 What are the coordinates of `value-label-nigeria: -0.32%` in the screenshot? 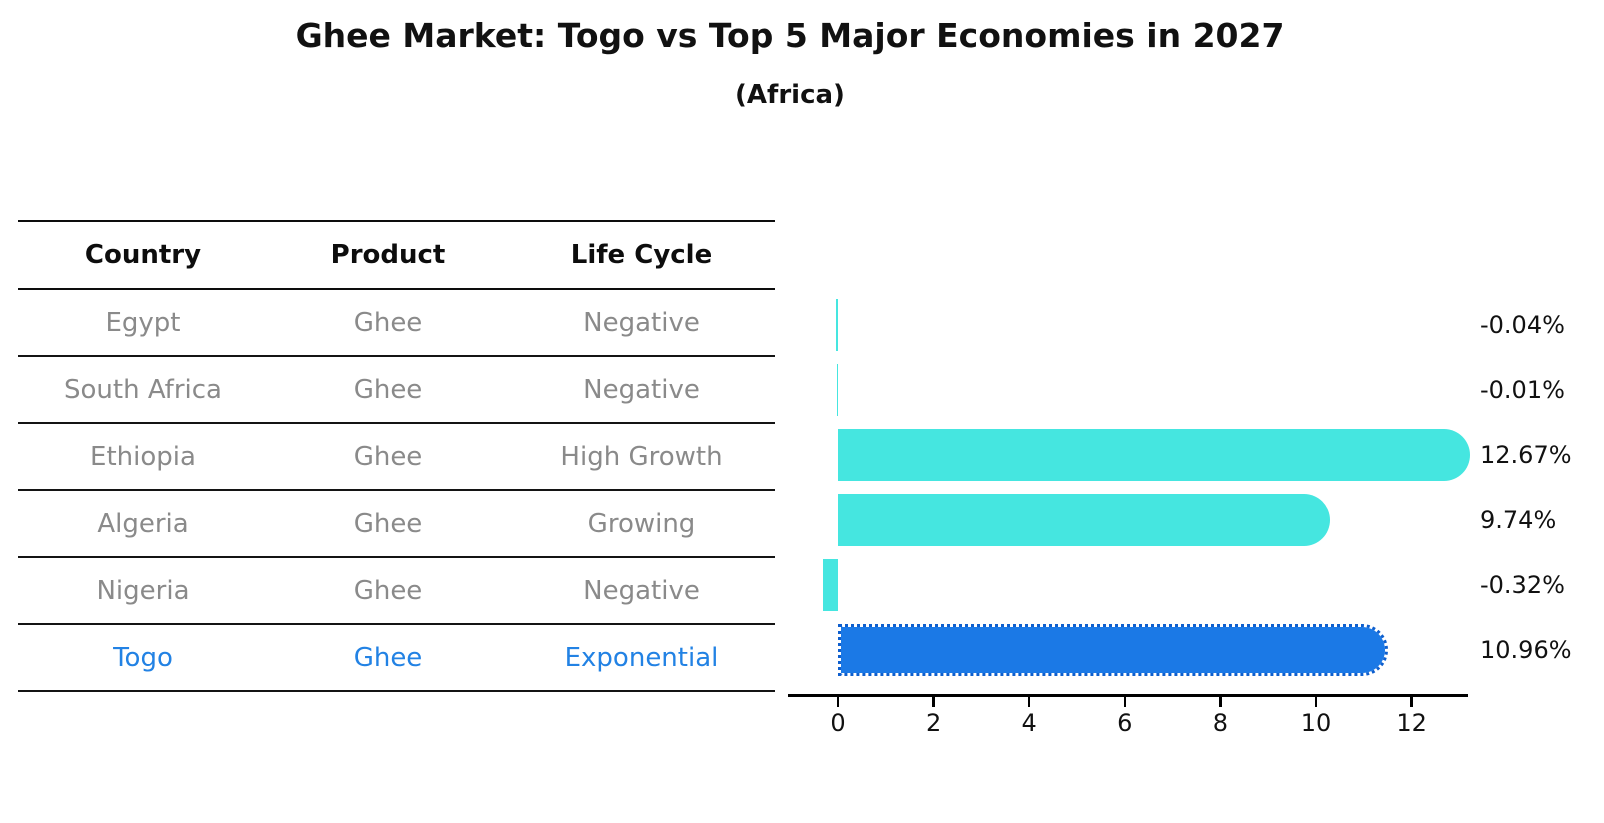 It's located at (1522, 585).